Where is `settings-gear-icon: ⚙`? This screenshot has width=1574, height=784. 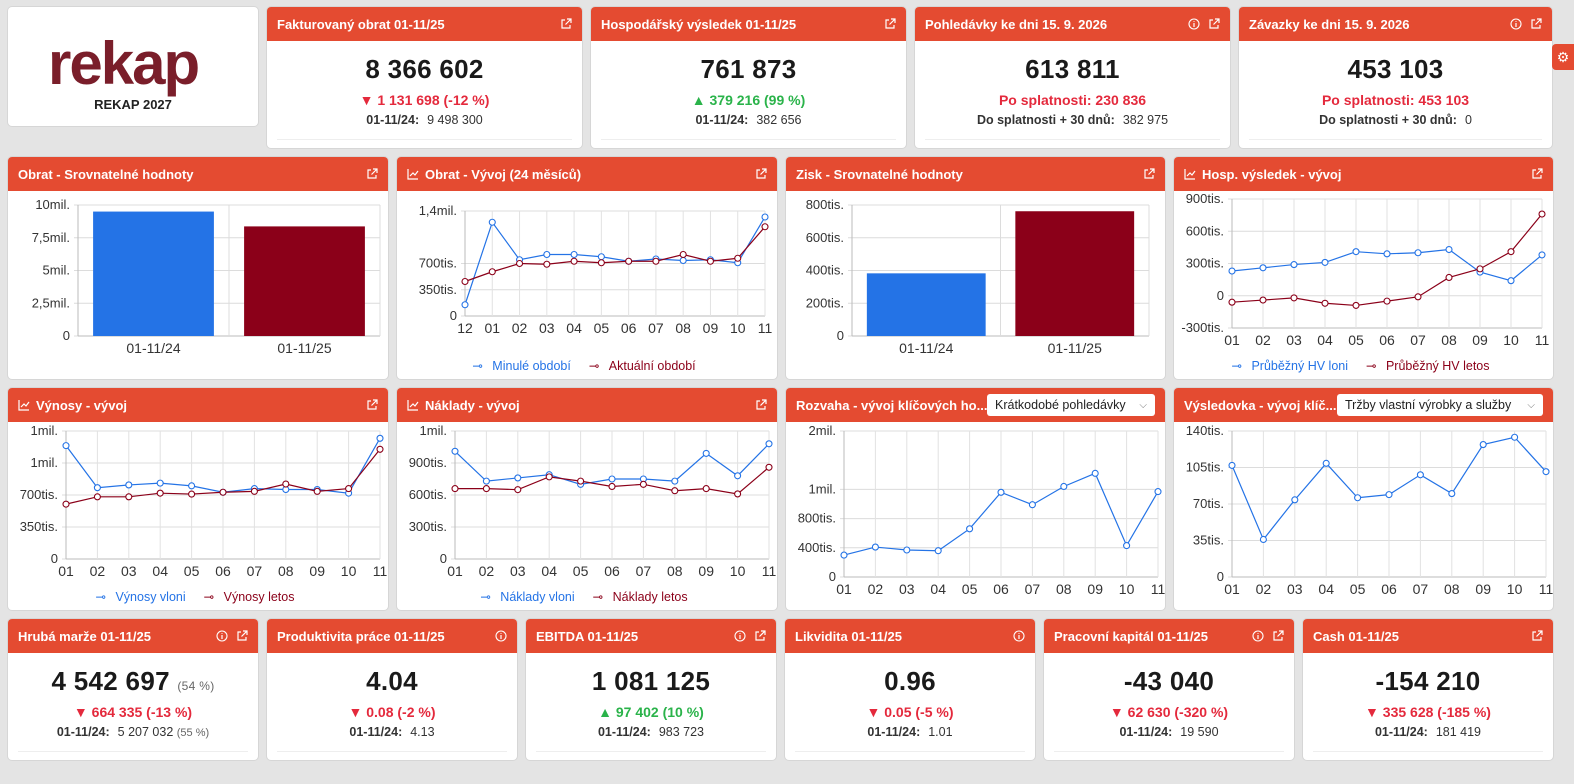
settings-gear-icon: ⚙ is located at coordinates (1563, 57).